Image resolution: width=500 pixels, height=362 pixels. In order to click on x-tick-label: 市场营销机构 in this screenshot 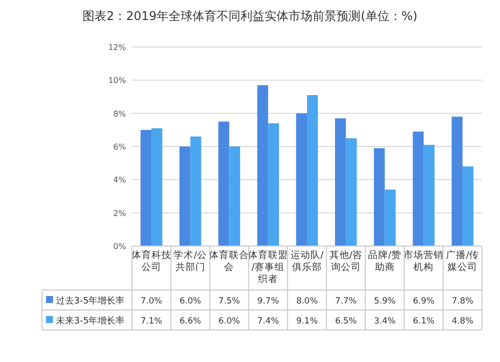, I will do `click(424, 261)`.